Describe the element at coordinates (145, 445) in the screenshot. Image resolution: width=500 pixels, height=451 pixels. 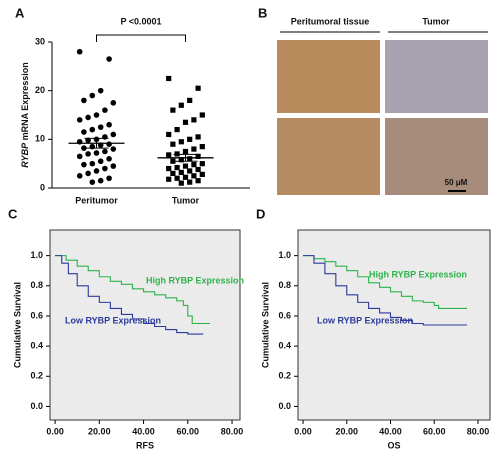
I see `x-axis-label: RFS` at that location.